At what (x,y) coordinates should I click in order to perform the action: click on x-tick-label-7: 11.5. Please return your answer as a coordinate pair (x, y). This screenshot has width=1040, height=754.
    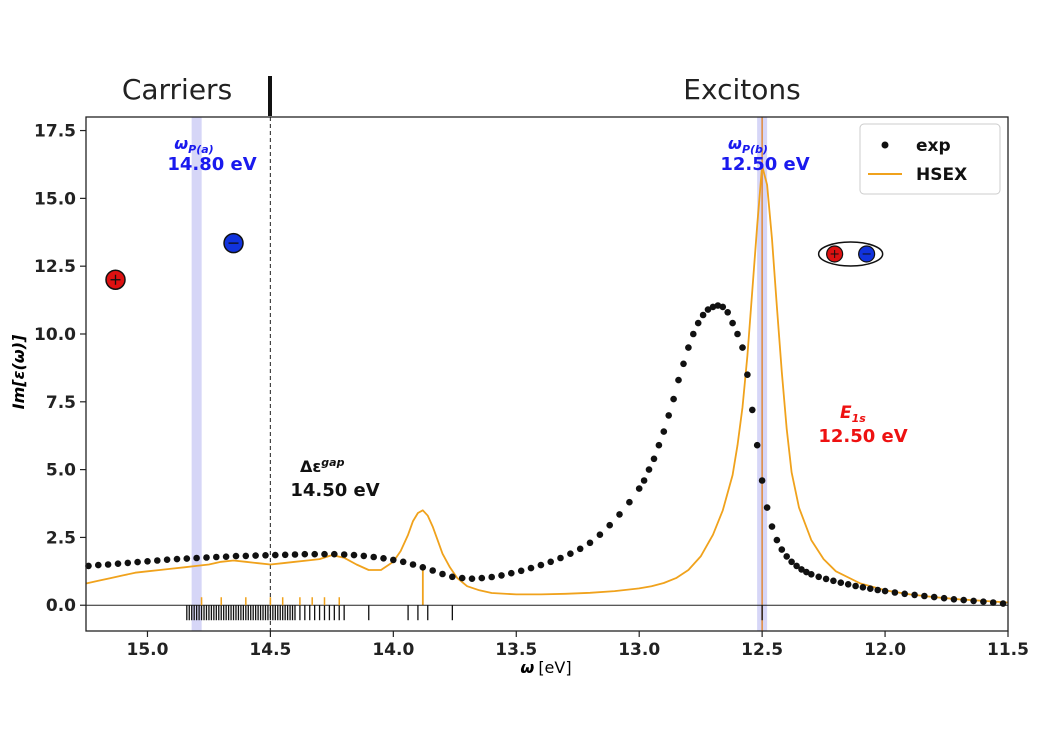
    Looking at the image, I should click on (1008, 650).